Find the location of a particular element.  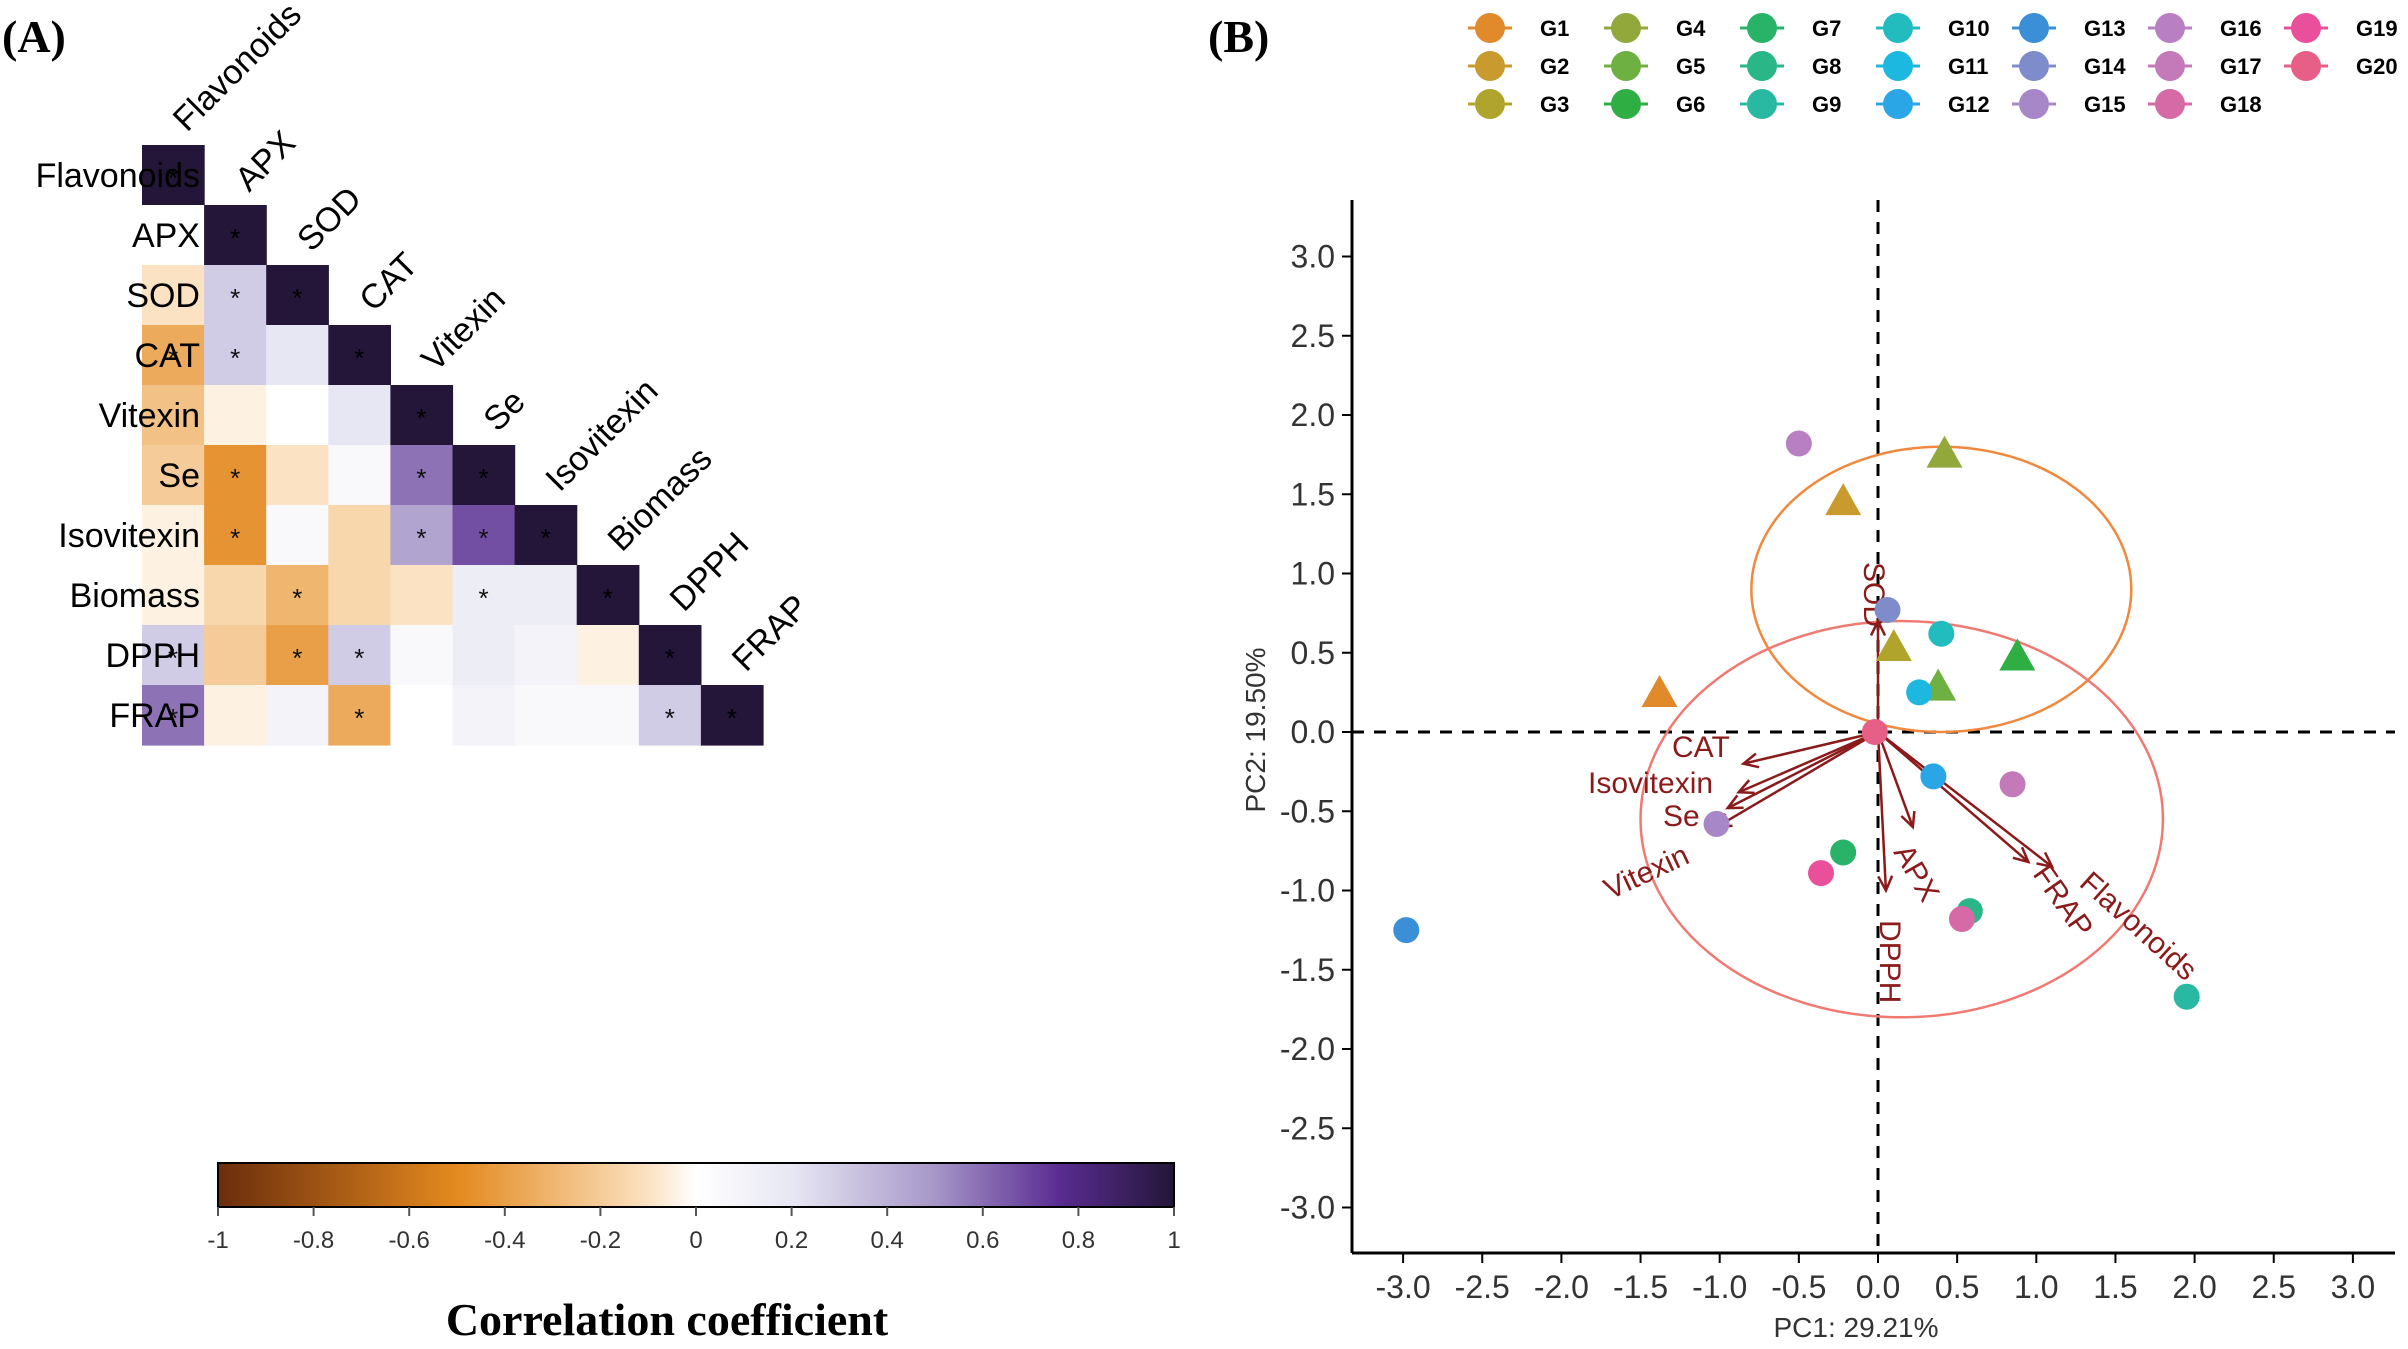

legend-label: G10 is located at coordinates (1969, 28).